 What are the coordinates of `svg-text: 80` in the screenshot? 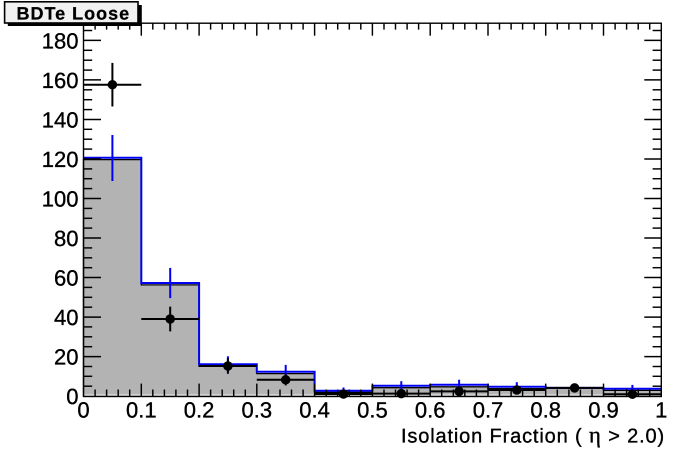 It's located at (66, 238).